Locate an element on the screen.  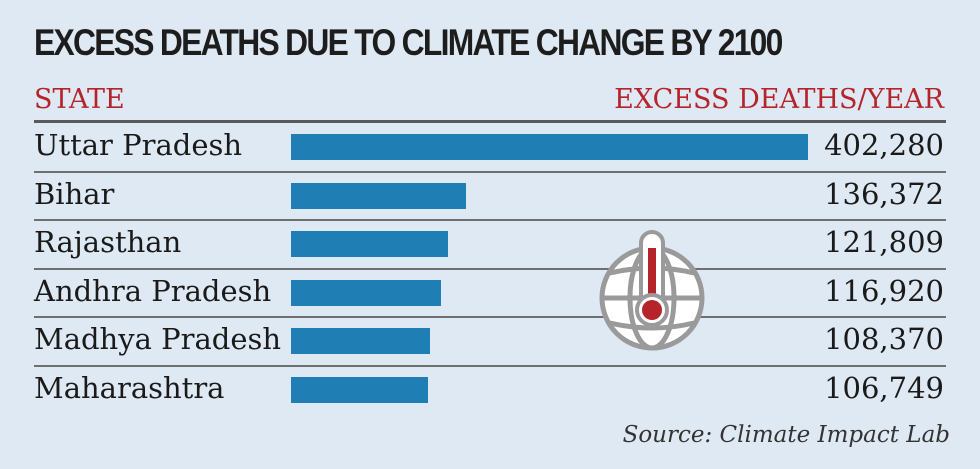
value-label: 121,809 is located at coordinates (884, 242).